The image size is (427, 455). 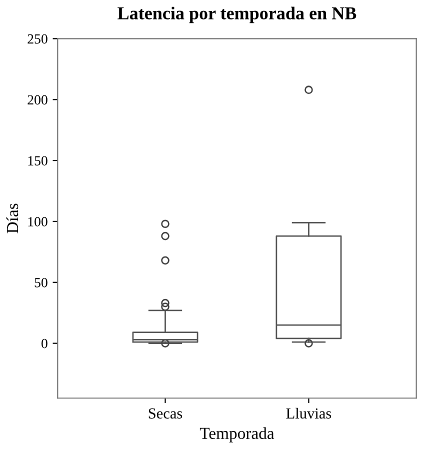 I want to click on chart-title: Latencia por temporada en NB, so click(x=237, y=15).